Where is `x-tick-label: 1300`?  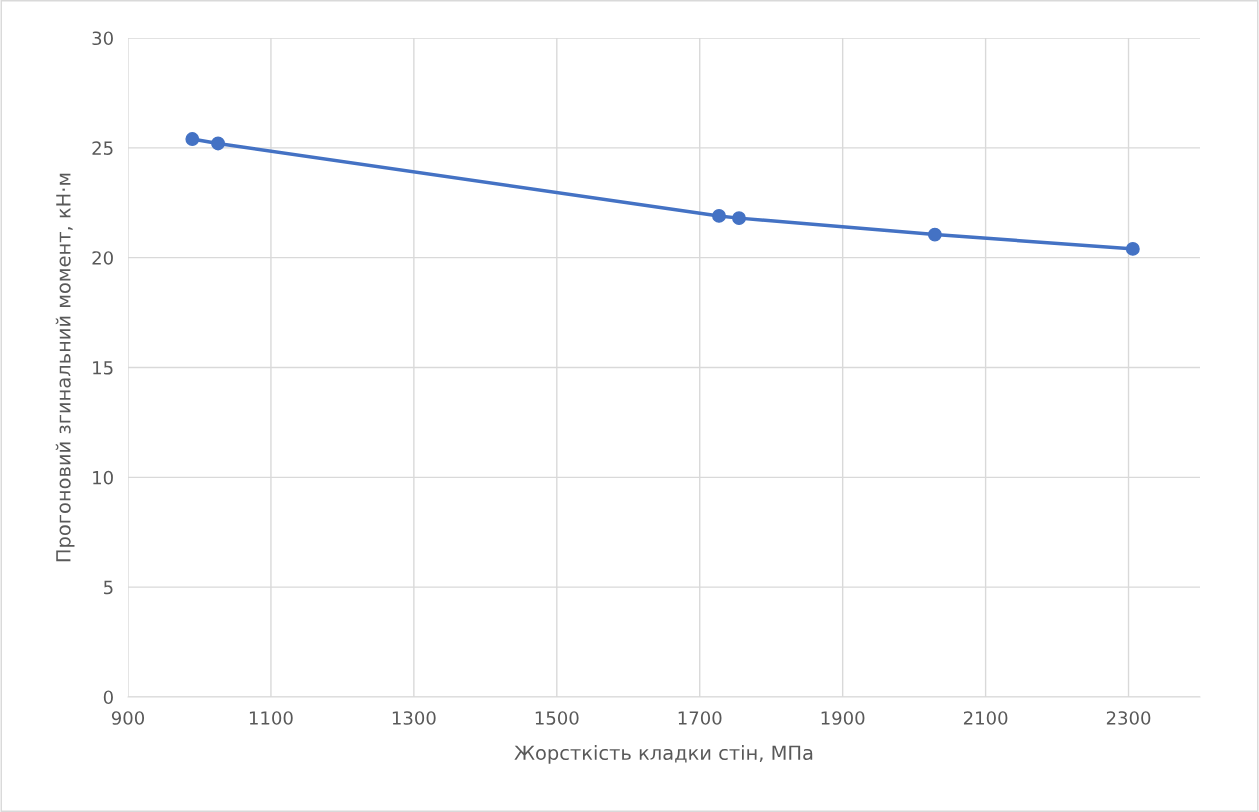
x-tick-label: 1300 is located at coordinates (414, 718).